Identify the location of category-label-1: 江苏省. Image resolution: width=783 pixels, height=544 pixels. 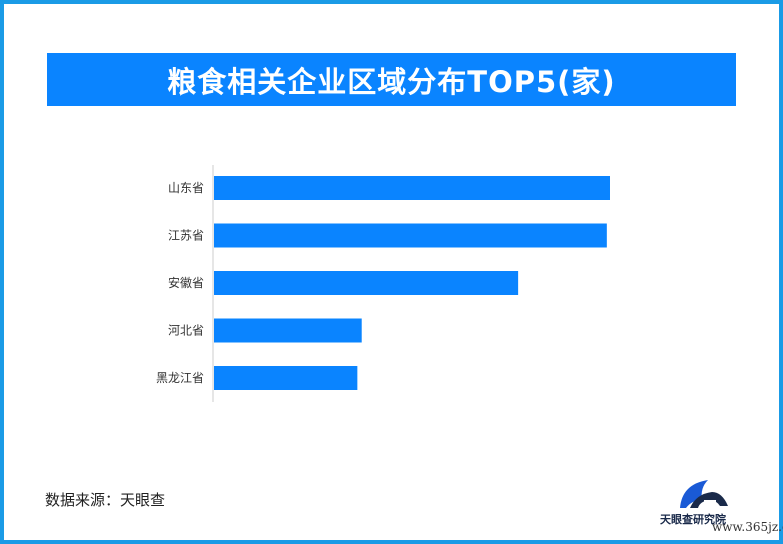
(186, 236).